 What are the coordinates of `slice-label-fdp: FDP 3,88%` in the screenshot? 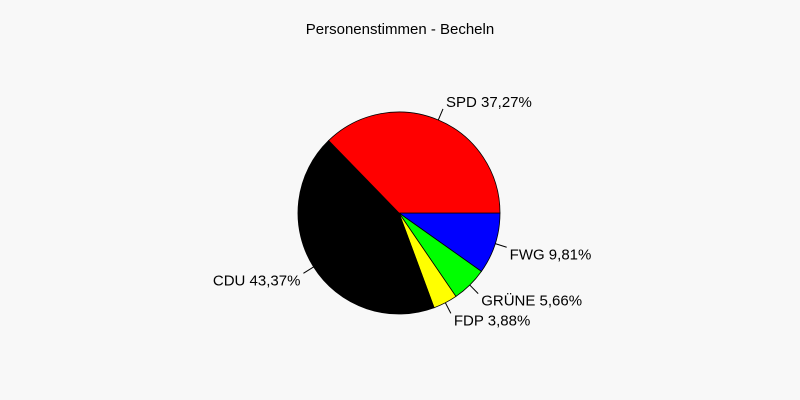 It's located at (492, 320).